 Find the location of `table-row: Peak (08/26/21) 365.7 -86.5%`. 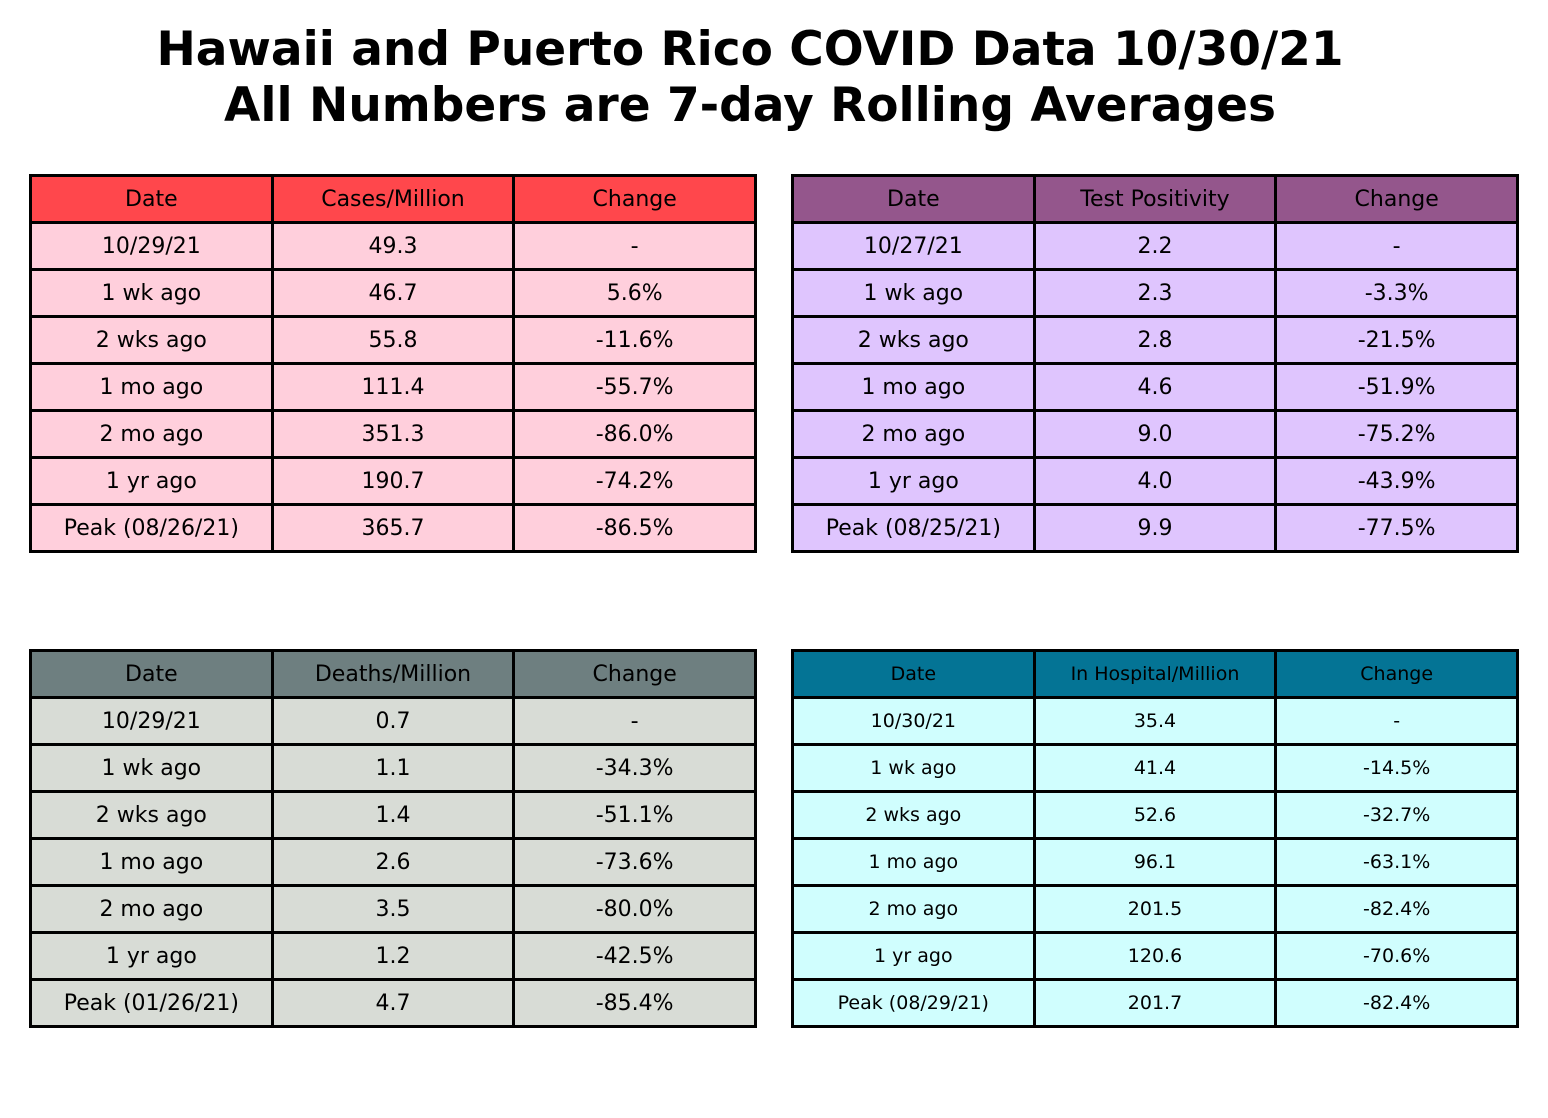

table-row: Peak (08/26/21) 365.7 -86.5% is located at coordinates (393, 528).